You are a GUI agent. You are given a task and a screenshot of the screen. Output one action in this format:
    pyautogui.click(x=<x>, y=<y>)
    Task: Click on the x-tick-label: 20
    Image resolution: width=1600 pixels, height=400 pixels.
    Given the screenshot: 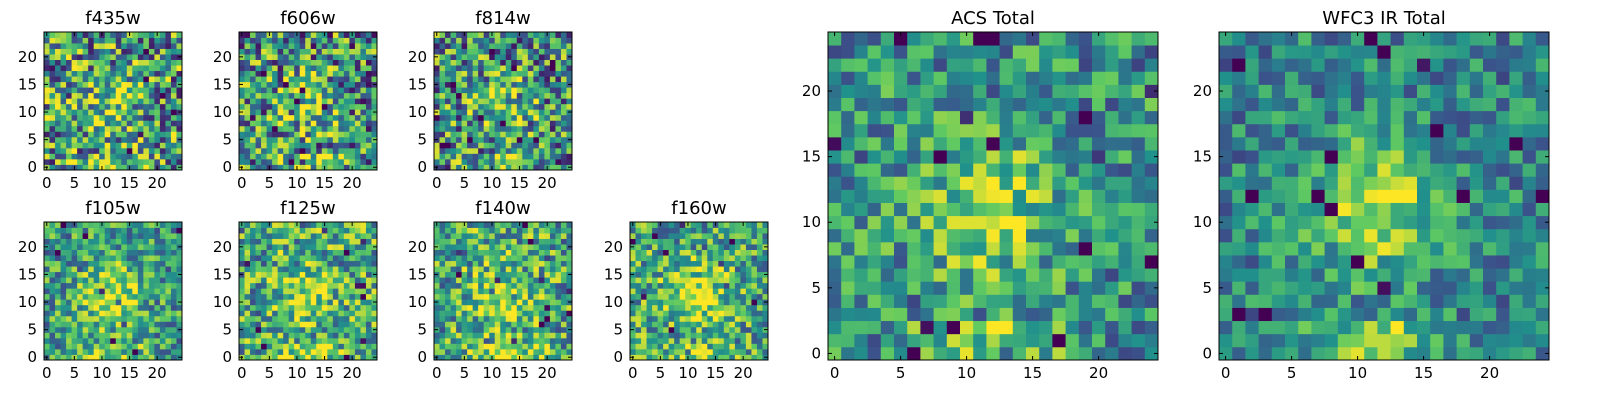 What is the action you would take?
    pyautogui.click(x=547, y=183)
    